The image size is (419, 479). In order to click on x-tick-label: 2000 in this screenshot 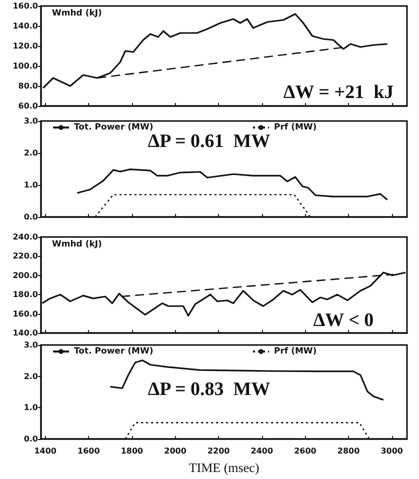, I will do `click(175, 451)`.